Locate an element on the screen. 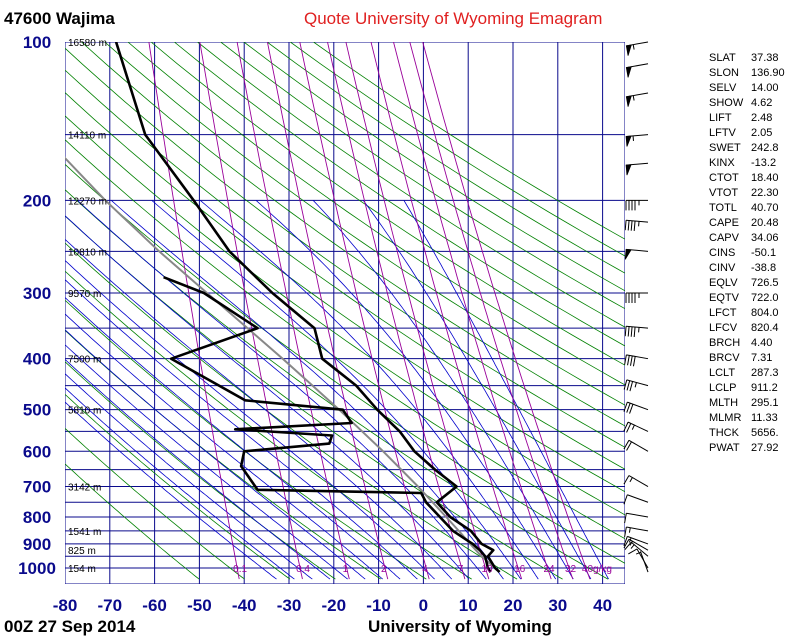 This screenshot has width=800, height=640. index-key: SELV is located at coordinates (723, 88).